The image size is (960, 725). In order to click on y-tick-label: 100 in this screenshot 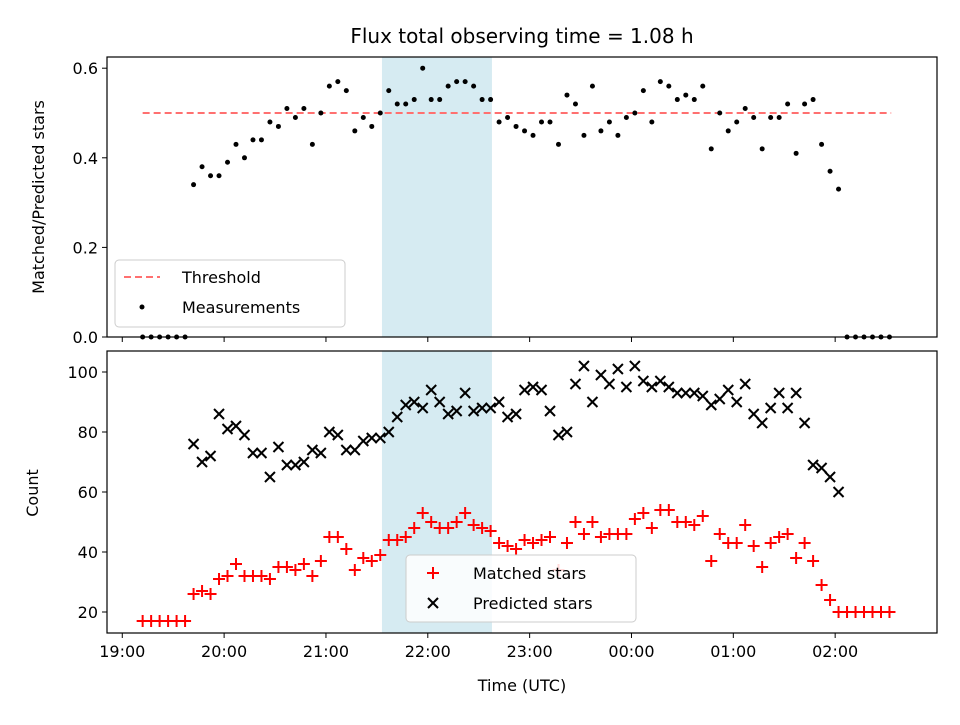, I will do `click(82, 372)`.